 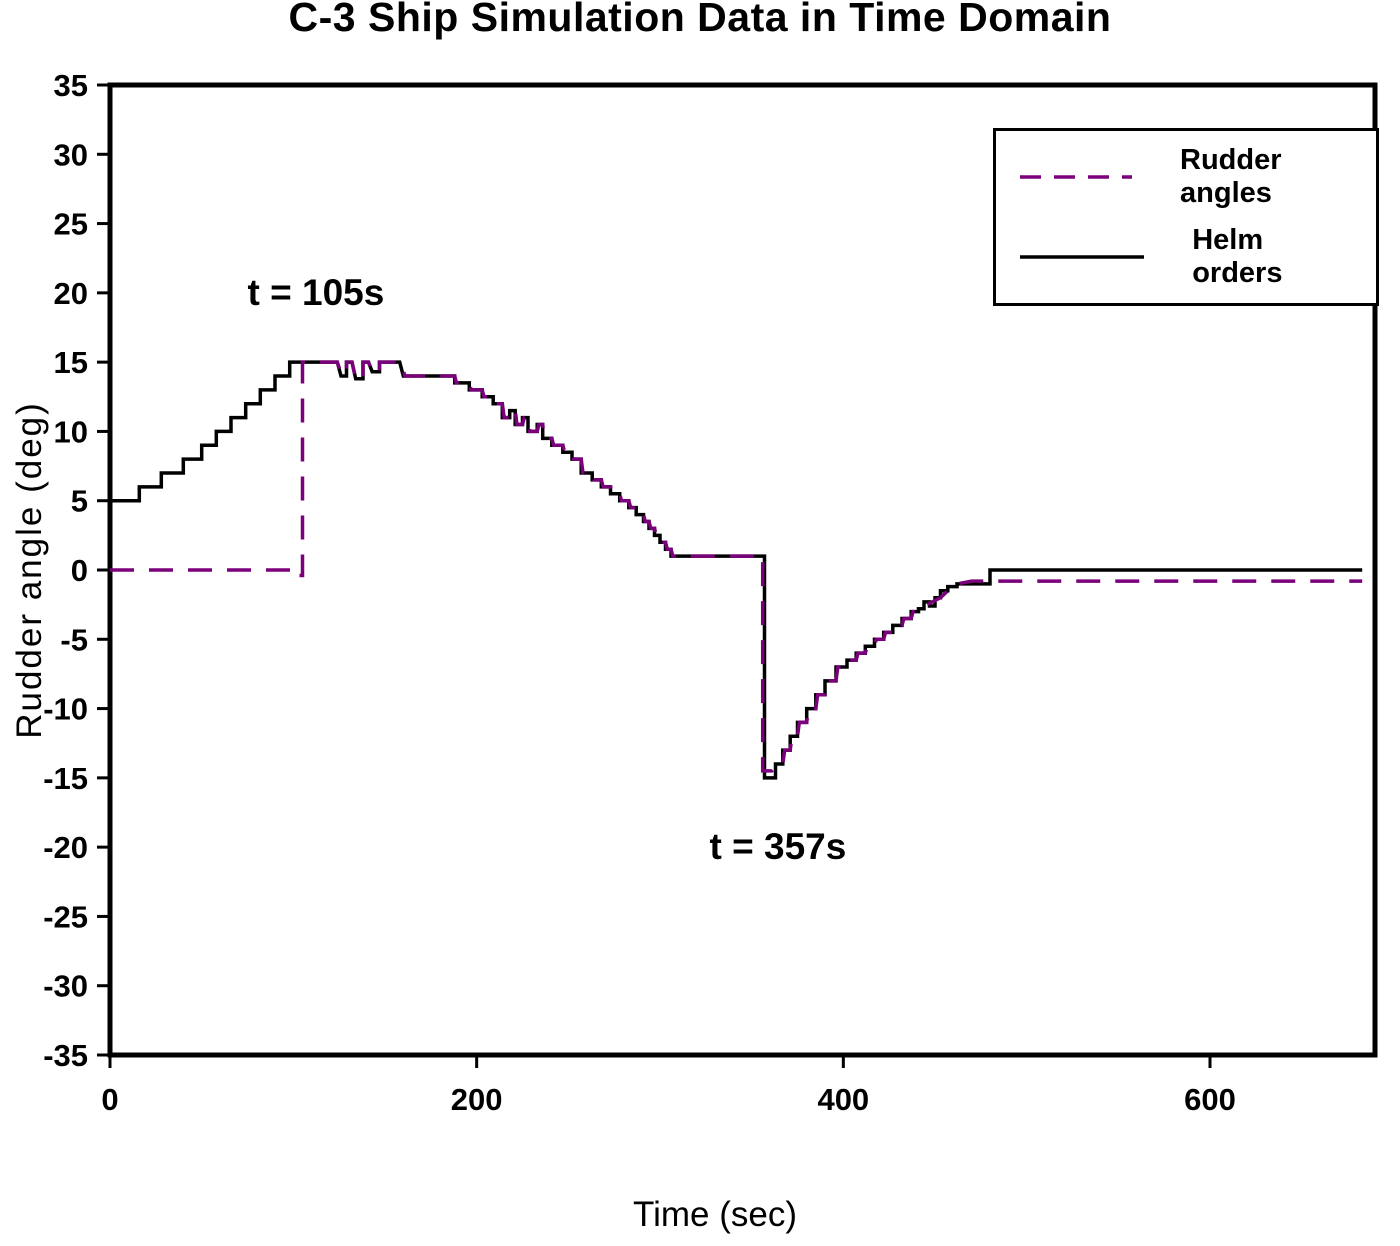 What do you see at coordinates (65, 778) in the screenshot?
I see `y-tick-label: -15` at bounding box center [65, 778].